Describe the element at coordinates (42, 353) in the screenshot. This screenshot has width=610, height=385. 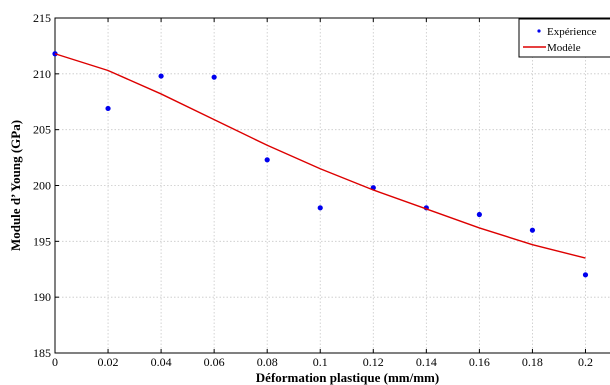
I see `y-tick-label: 185` at that location.